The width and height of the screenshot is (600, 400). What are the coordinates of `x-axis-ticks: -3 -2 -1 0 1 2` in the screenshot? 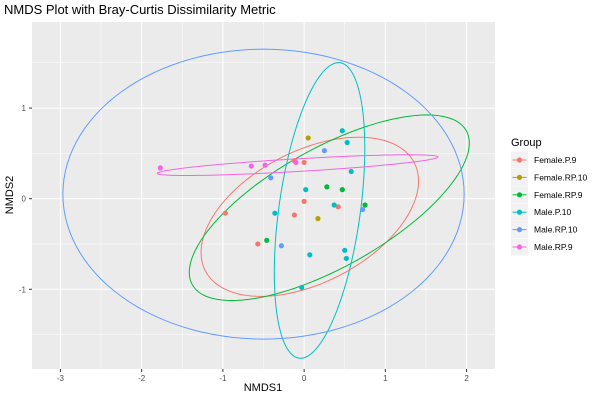 It's located at (263, 376).